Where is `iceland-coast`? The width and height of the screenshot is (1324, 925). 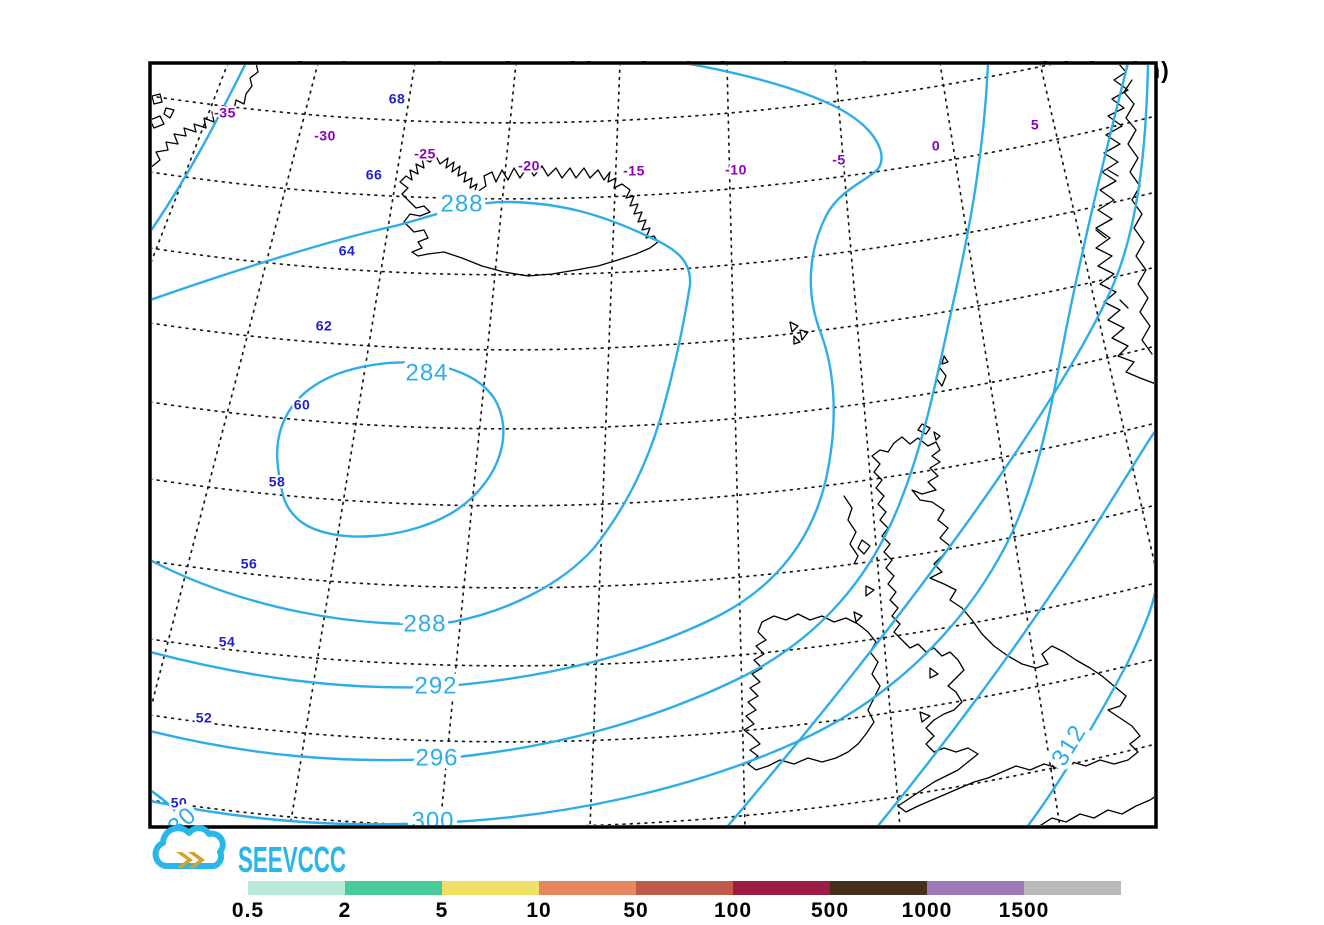
iceland-coast is located at coordinates (529, 216).